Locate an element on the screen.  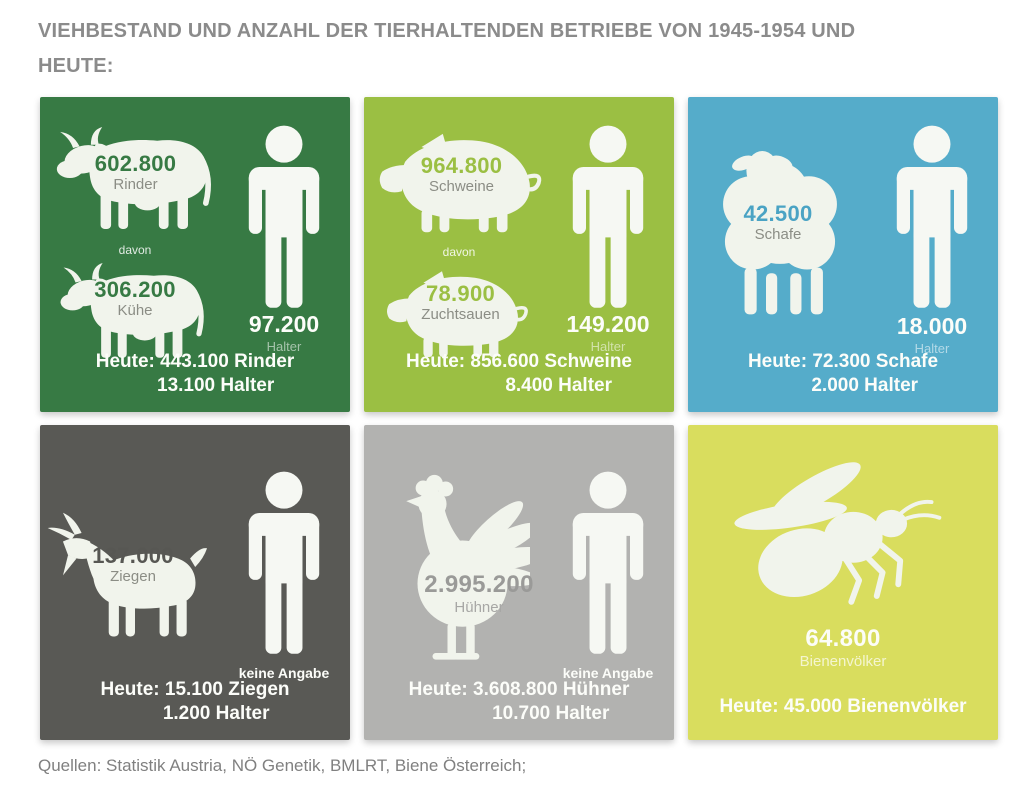
goat-count: 137.000 Ziegen is located at coordinates (133, 564).